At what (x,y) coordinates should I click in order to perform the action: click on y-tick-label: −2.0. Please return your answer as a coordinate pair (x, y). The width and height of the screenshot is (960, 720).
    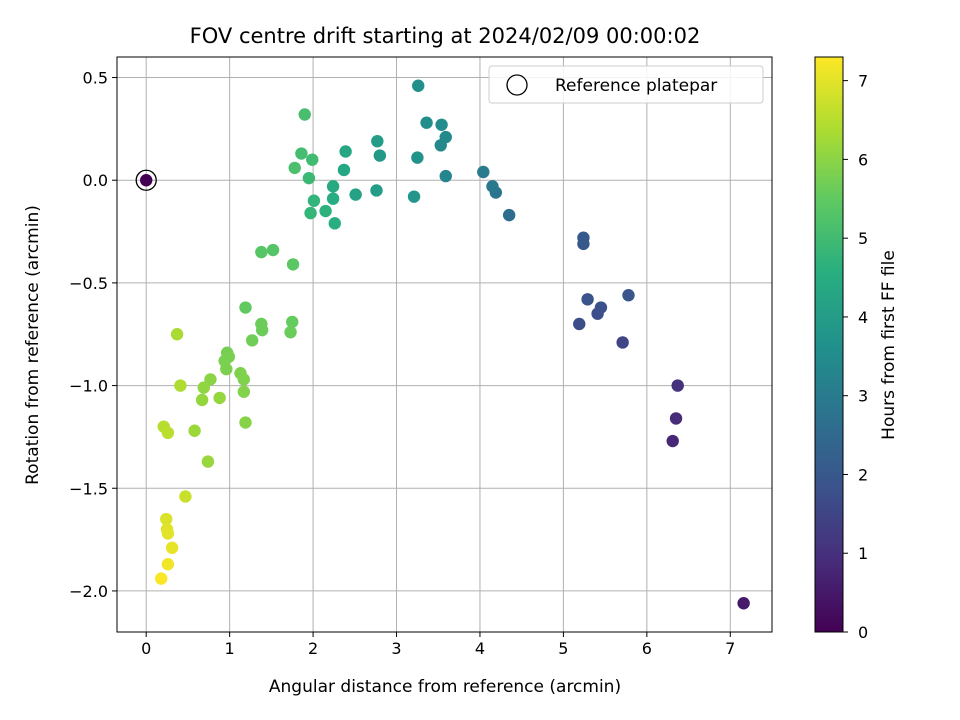
    Looking at the image, I should click on (88, 591).